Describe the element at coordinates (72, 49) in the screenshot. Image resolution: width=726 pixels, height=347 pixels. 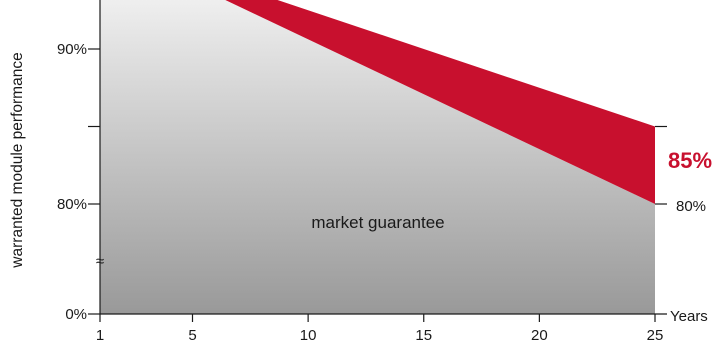
I see `y-tick-label: 90%` at that location.